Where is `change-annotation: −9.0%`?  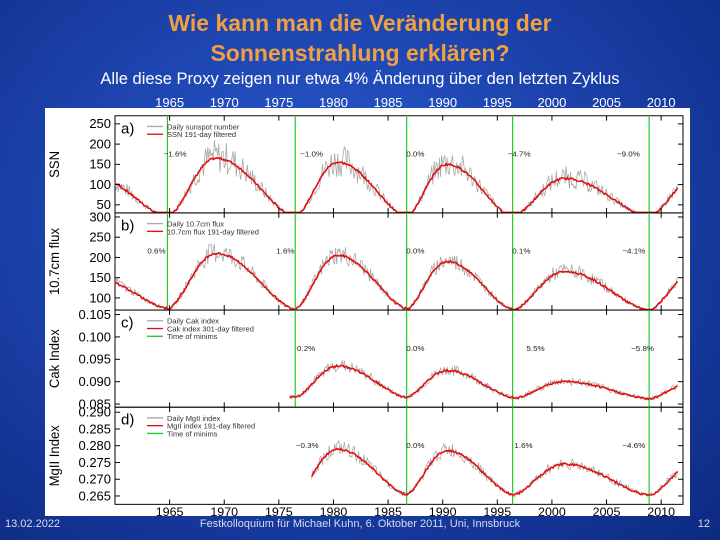
change-annotation: −9.0% is located at coordinates (628, 154).